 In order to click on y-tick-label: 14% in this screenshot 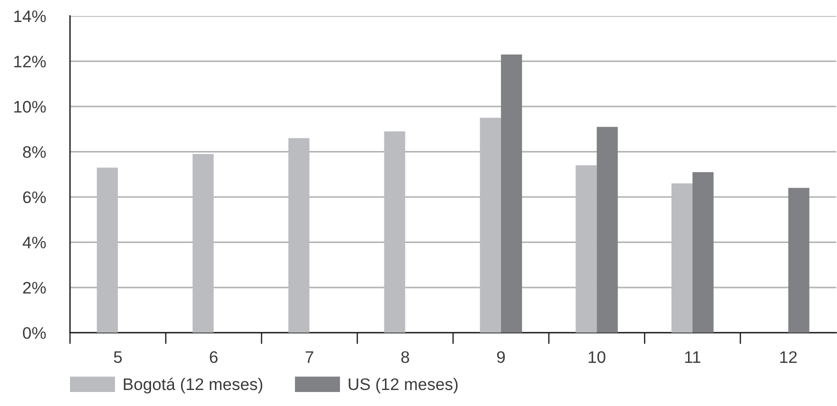, I will do `click(30, 16)`.